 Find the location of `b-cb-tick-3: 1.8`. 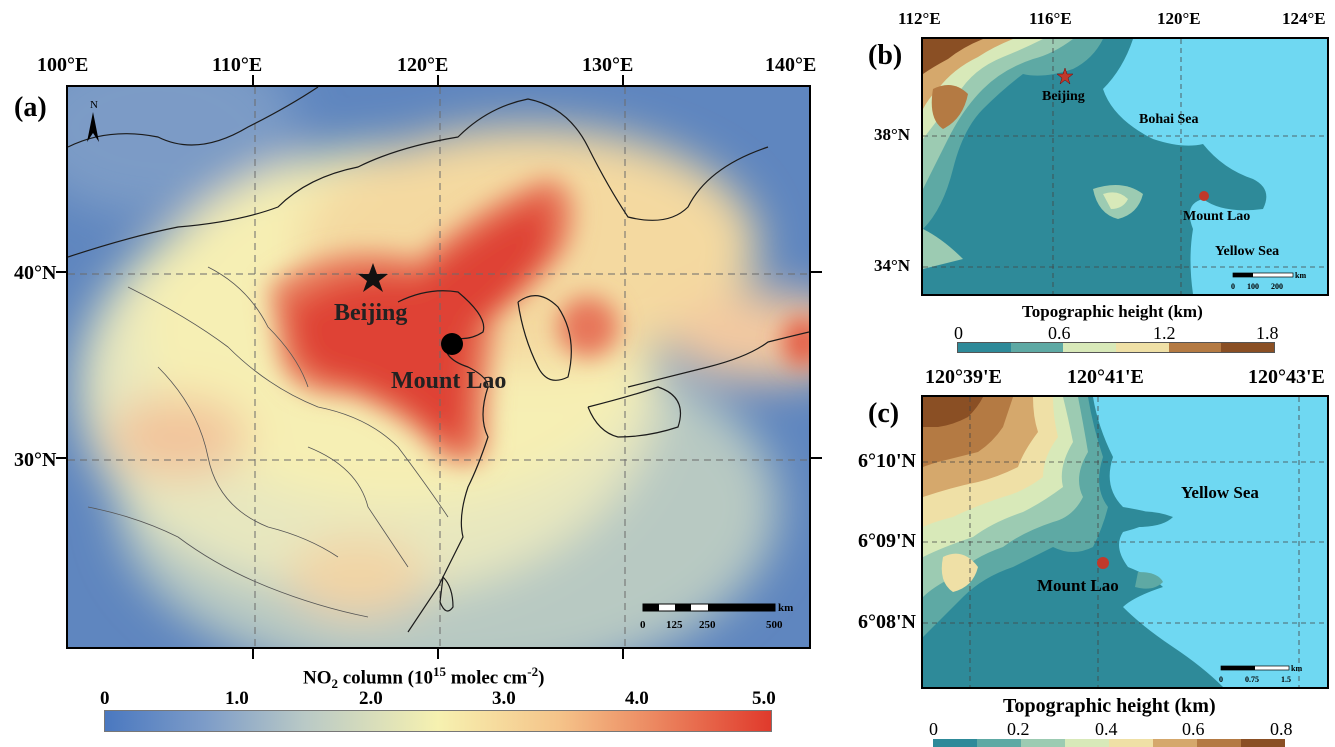

b-cb-tick-3: 1.8 is located at coordinates (1267, 333).